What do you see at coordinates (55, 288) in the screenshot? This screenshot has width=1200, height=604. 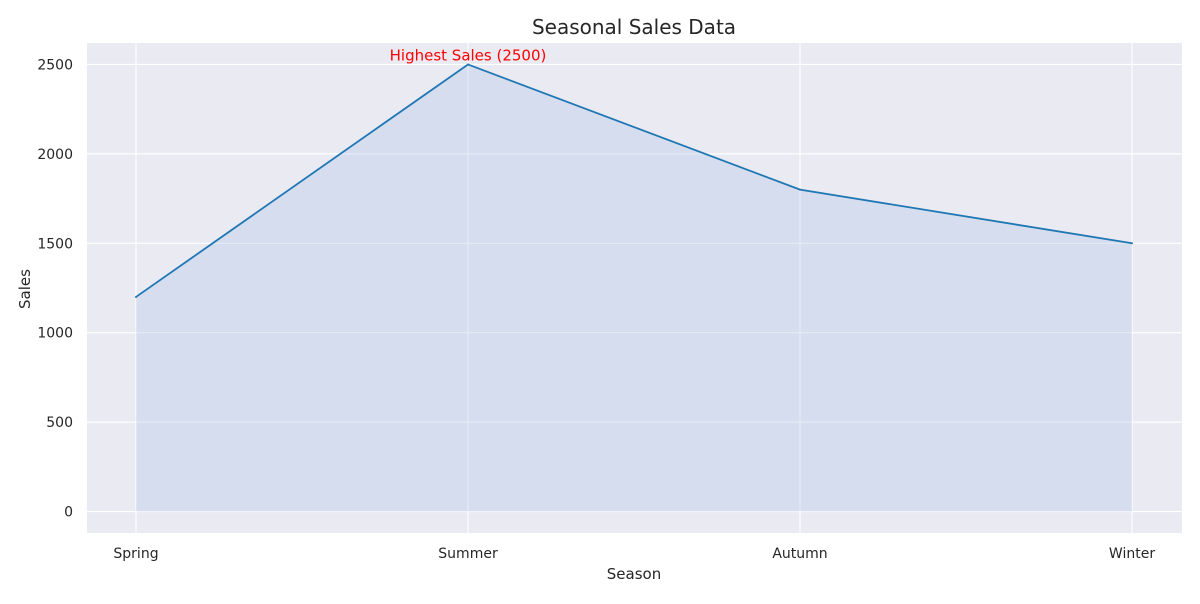 I see `y-tick-labels: 0 500 1000 1500 2000 2500` at bounding box center [55, 288].